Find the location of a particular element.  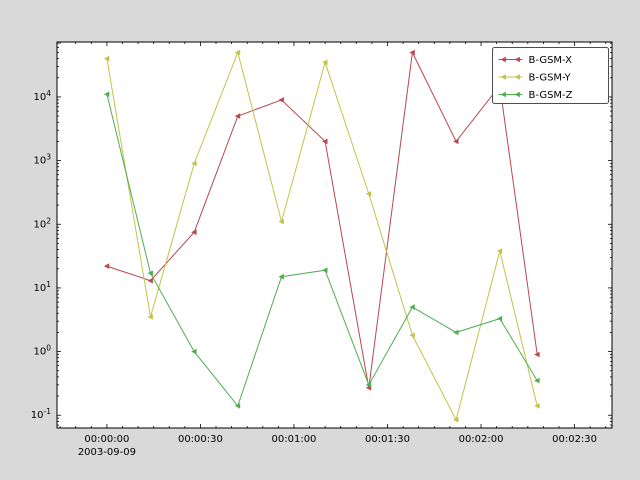

legend: B-GSM-X B-GSM-Y B-GSM-Z is located at coordinates (550, 75).